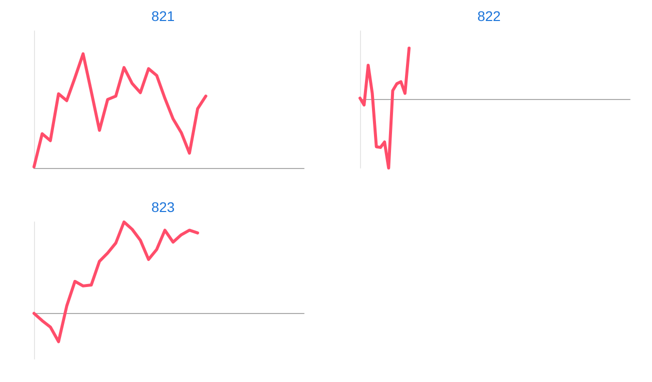 This screenshot has width=652, height=382. What do you see at coordinates (489, 16) in the screenshot?
I see `chart-title: 822` at bounding box center [489, 16].